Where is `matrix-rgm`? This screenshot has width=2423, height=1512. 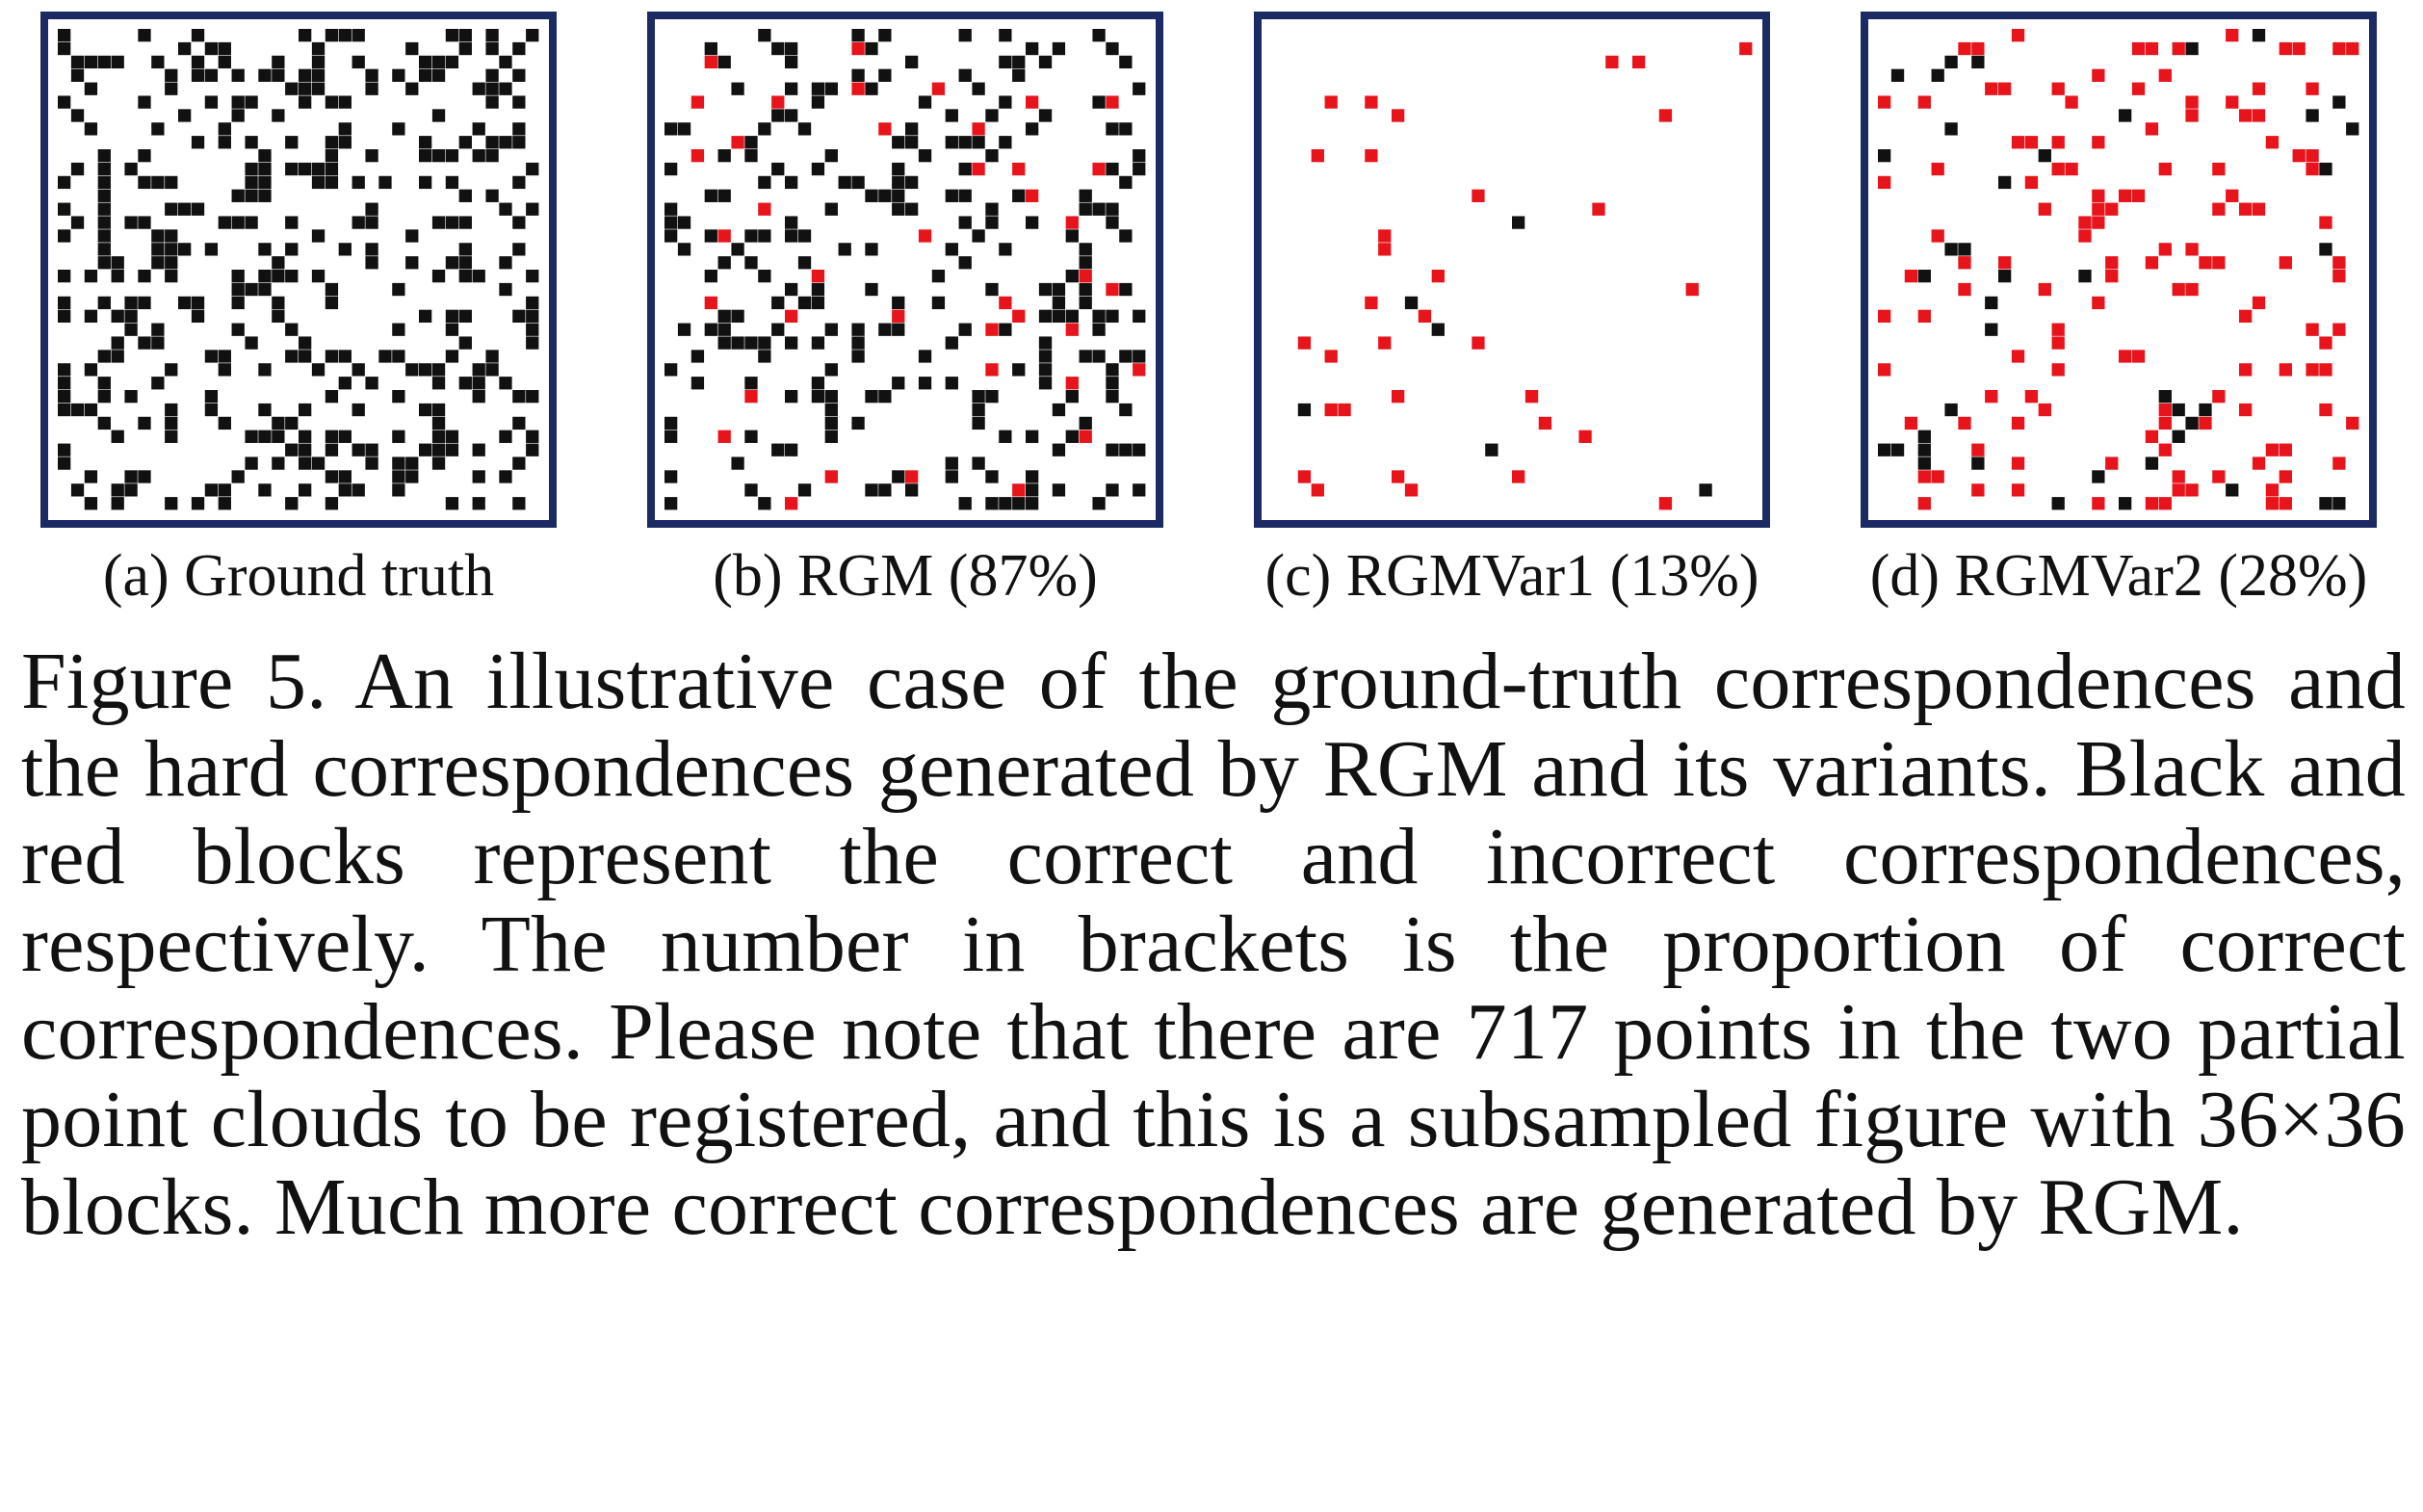 matrix-rgm is located at coordinates (905, 270).